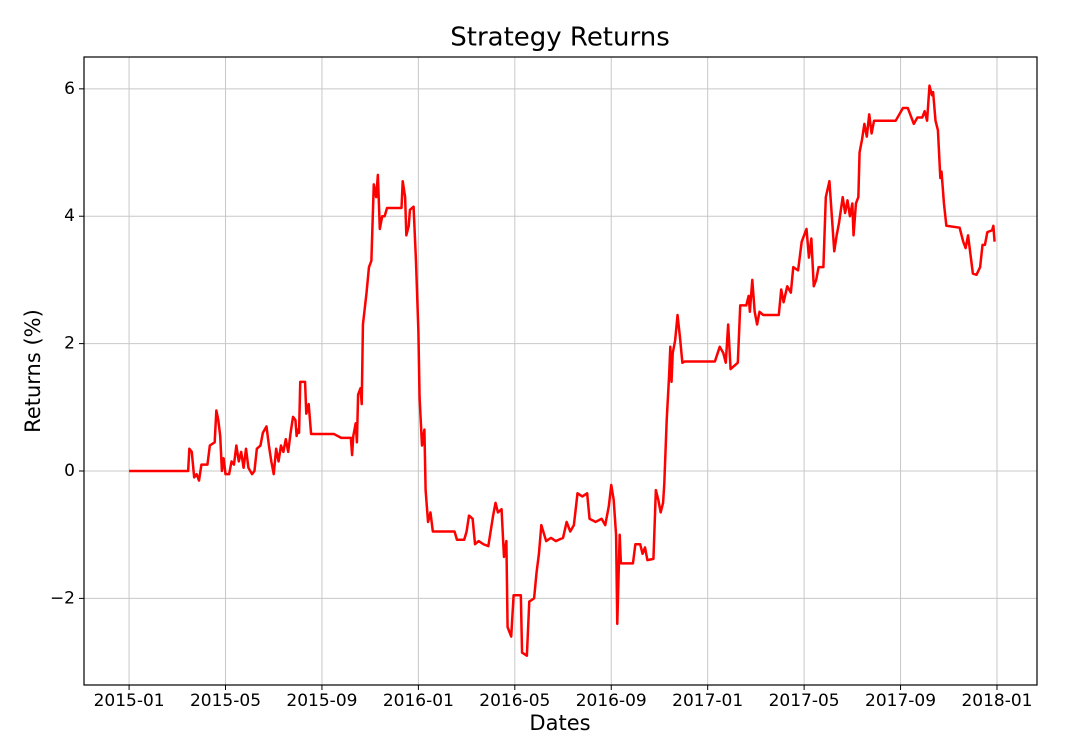  I want to click on x-tick-label: 2017-01, so click(707, 701).